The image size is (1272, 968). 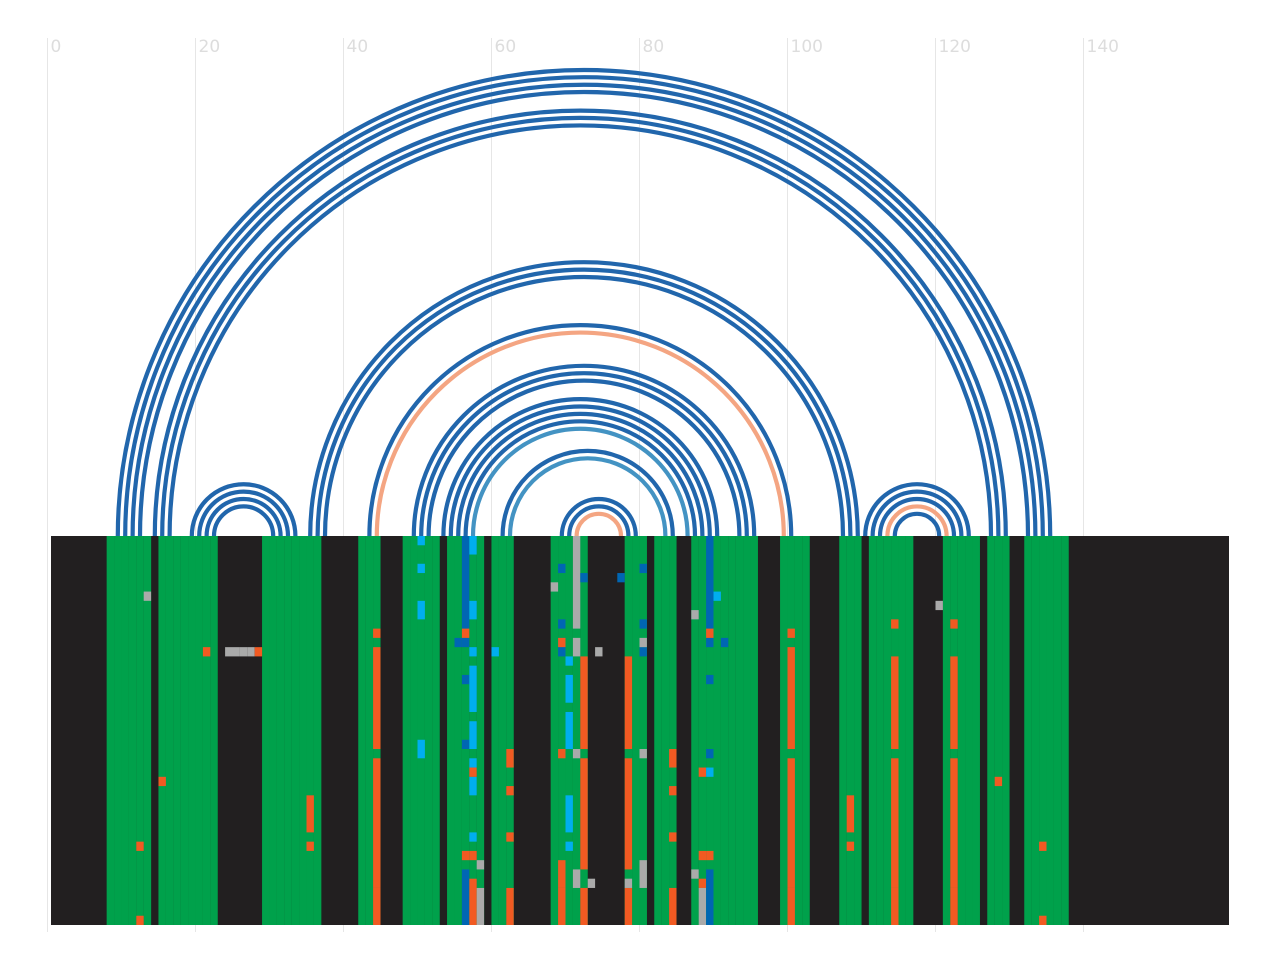 I want to click on tick-label-80: 80, so click(x=654, y=47).